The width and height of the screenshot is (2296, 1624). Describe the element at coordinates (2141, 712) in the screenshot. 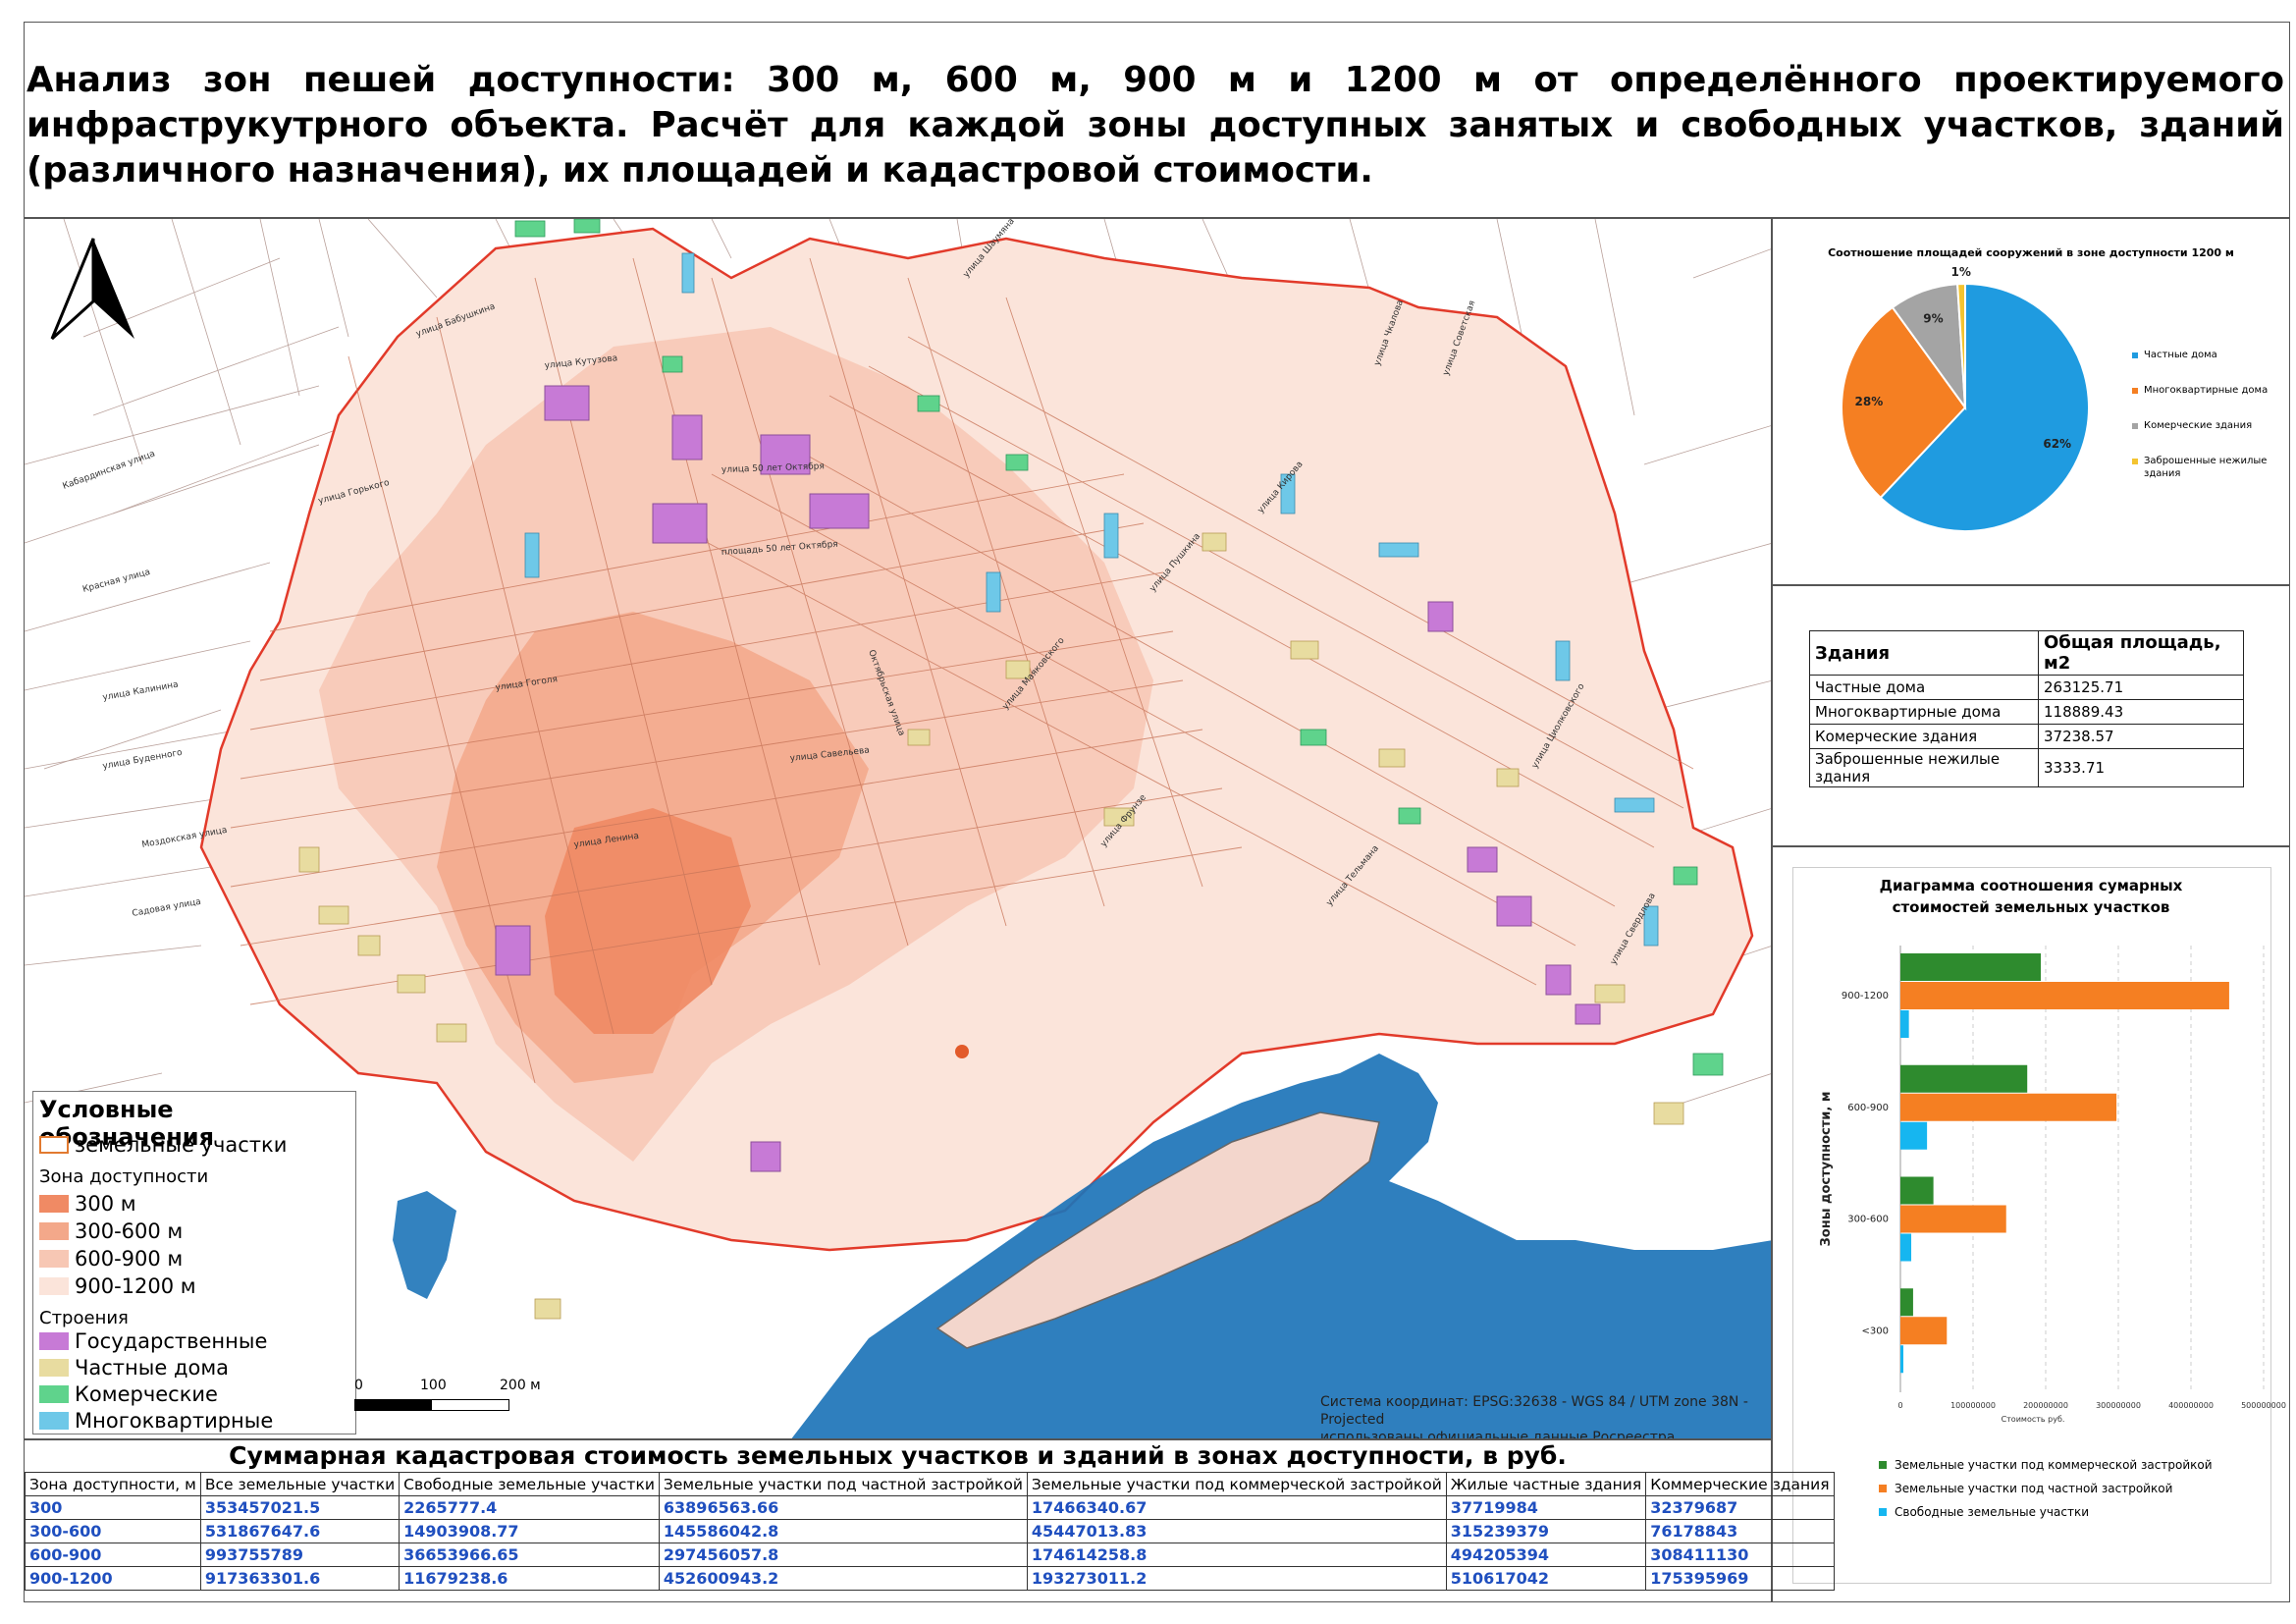

I see `table-cell: 118889.43` at that location.